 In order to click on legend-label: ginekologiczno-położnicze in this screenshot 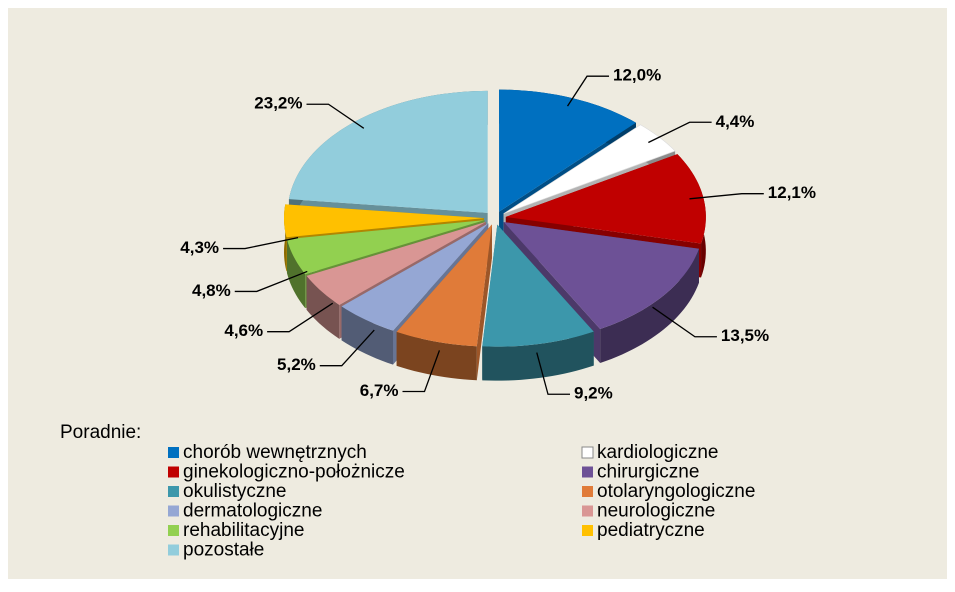, I will do `click(294, 472)`.